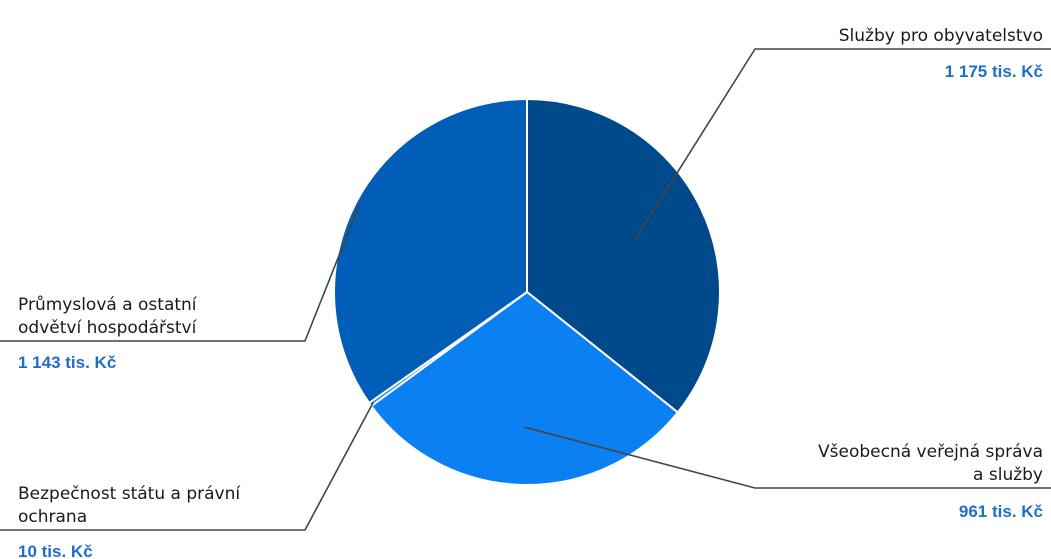 The height and width of the screenshot is (559, 1051). Describe the element at coordinates (55, 550) in the screenshot. I see `slice-value-bezpecnost-statu-a-pravni-ochrana: 10 tis. Kč` at that location.